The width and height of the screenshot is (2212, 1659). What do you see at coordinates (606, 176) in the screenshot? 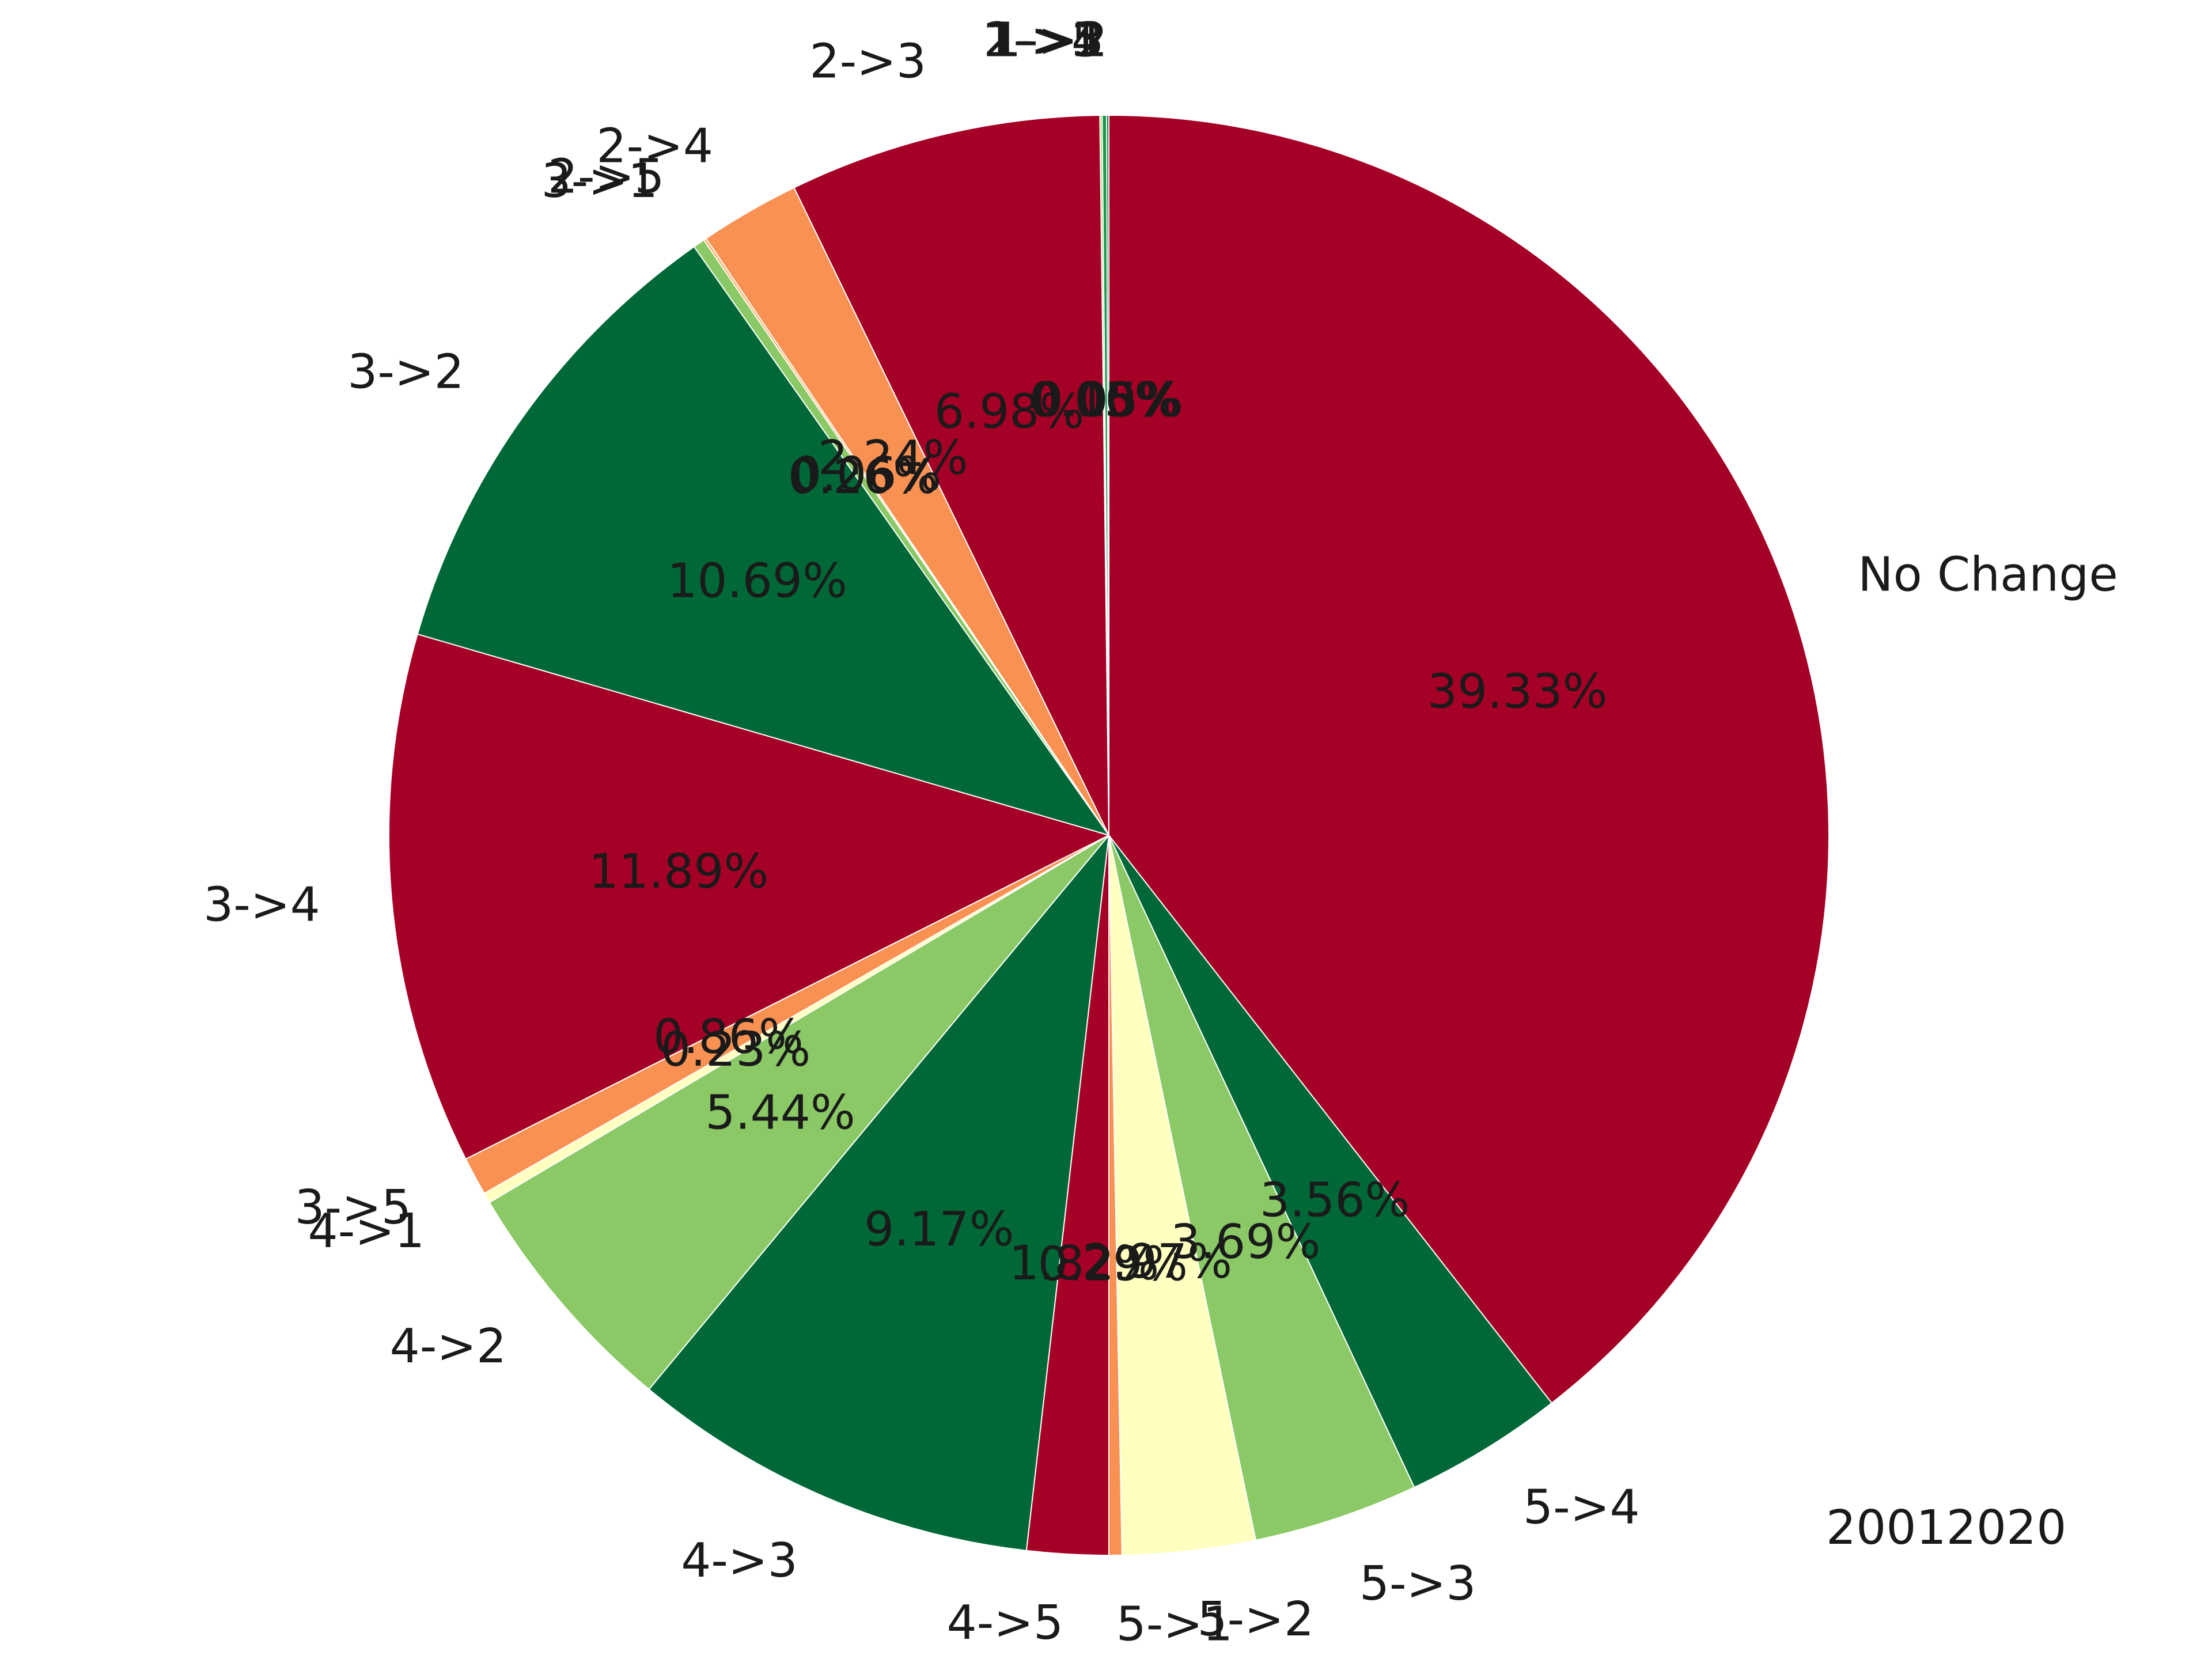
I see `slice-label-2-to-5: 2->5` at bounding box center [606, 176].